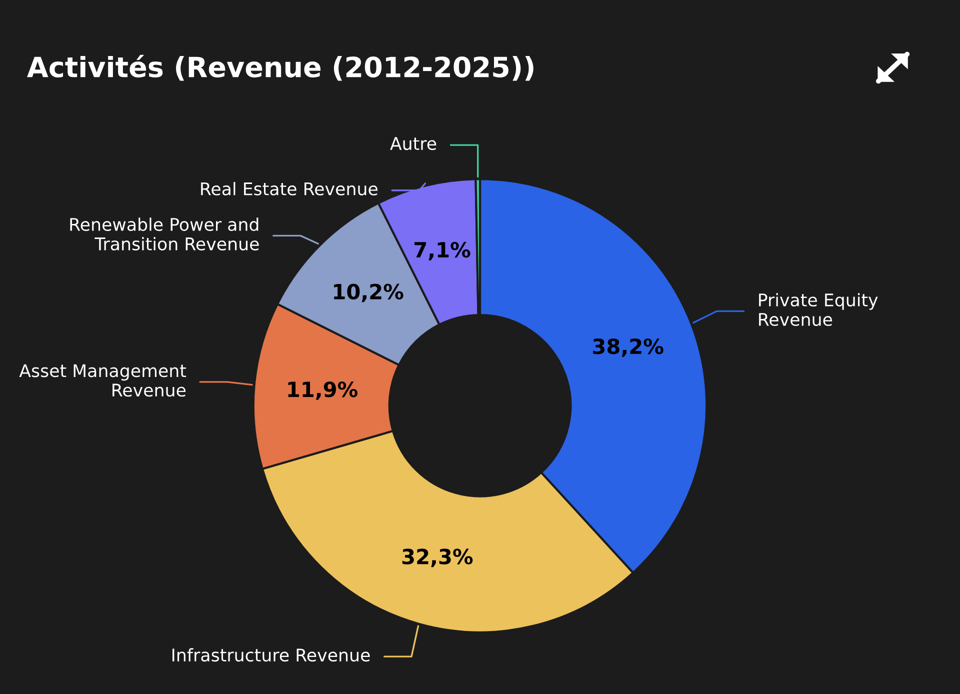 This screenshot has width=960, height=694. What do you see at coordinates (271, 655) in the screenshot?
I see `slice-label: Infrastructure Revenue` at bounding box center [271, 655].